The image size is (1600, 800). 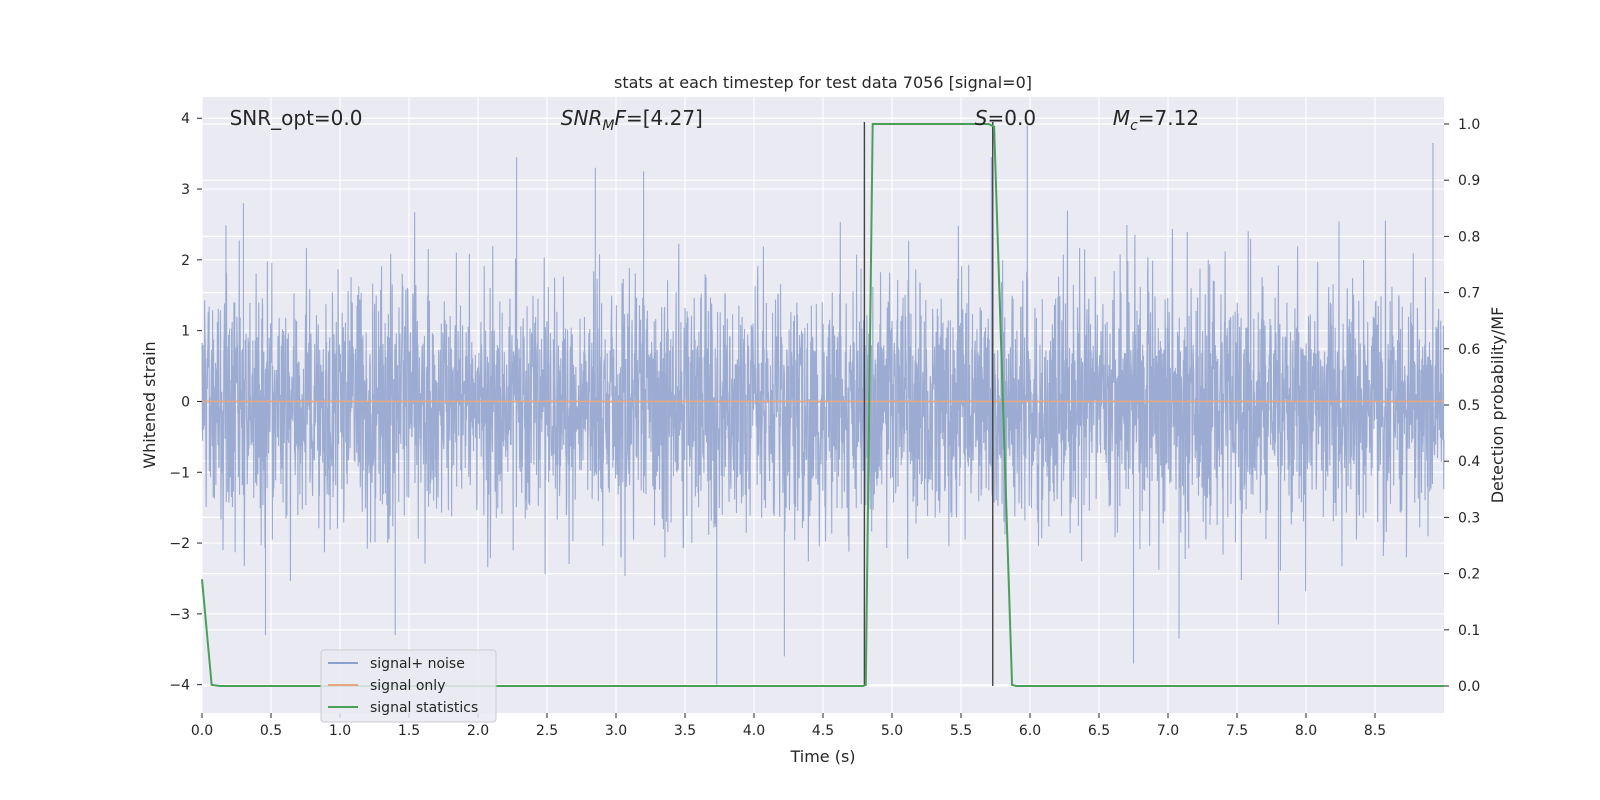 I want to click on x-axis-label: Time (s), so click(x=822, y=756).